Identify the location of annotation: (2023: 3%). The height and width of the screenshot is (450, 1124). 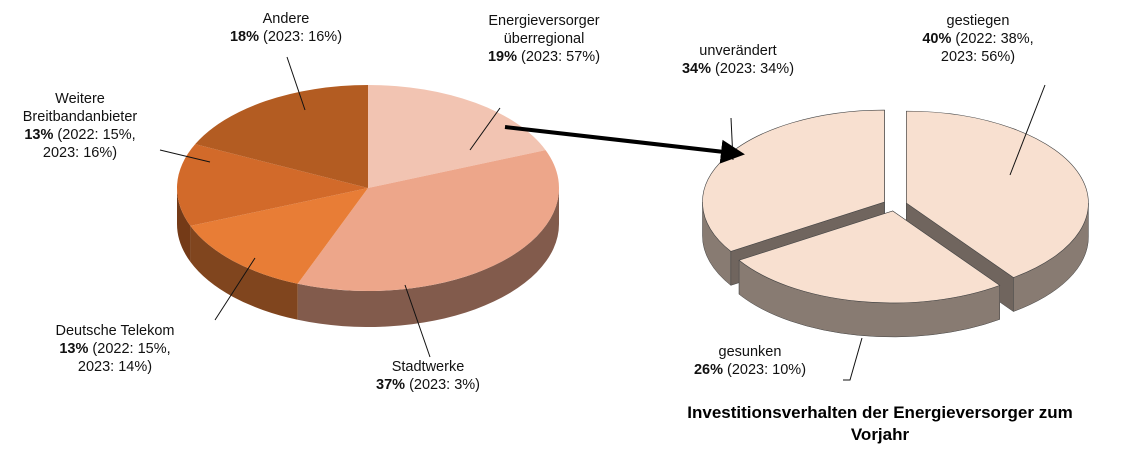
(444, 385).